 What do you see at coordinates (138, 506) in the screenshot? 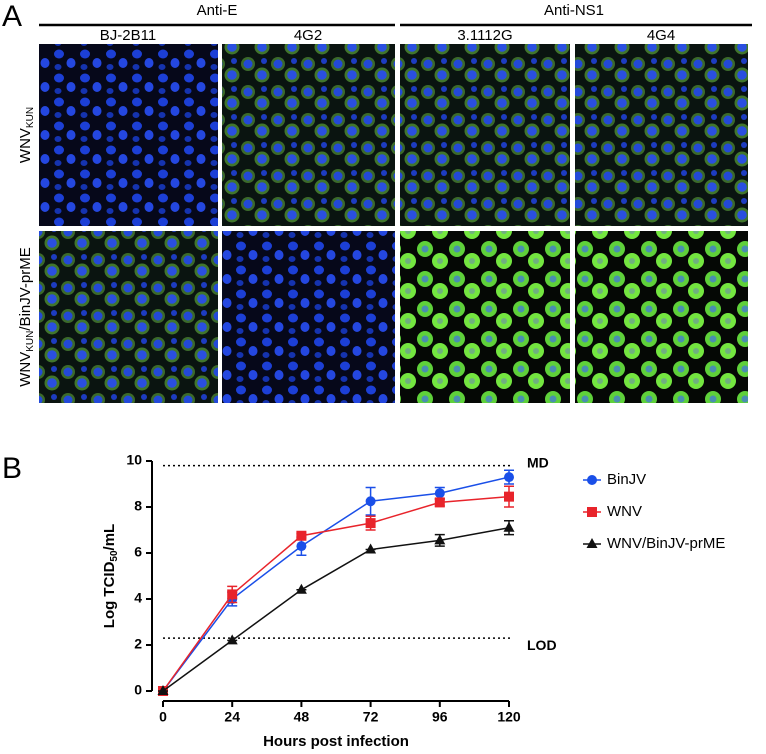
I see `y-tick-label: 8` at bounding box center [138, 506].